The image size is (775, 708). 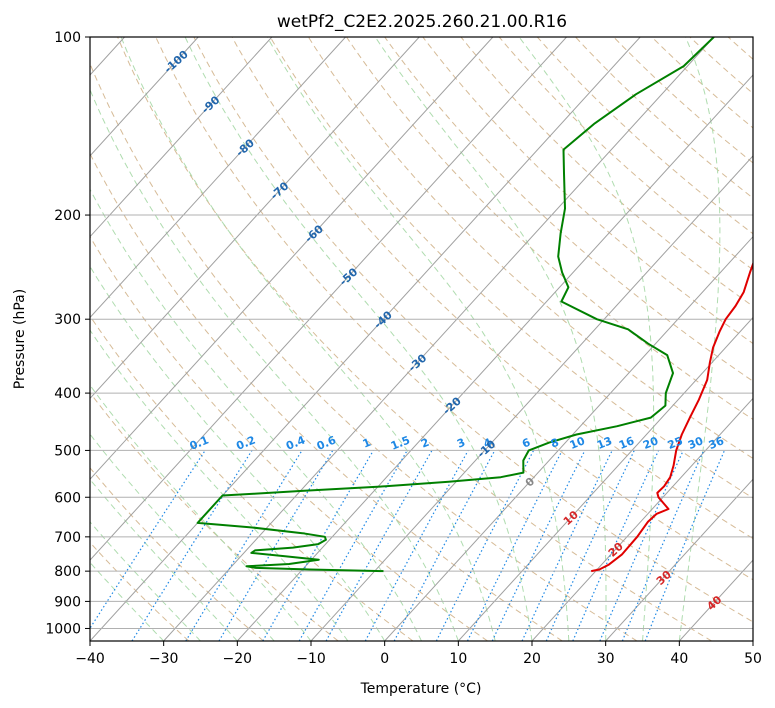 What do you see at coordinates (367, 443) in the screenshot?
I see `mixing-ratio-label: 1` at bounding box center [367, 443].